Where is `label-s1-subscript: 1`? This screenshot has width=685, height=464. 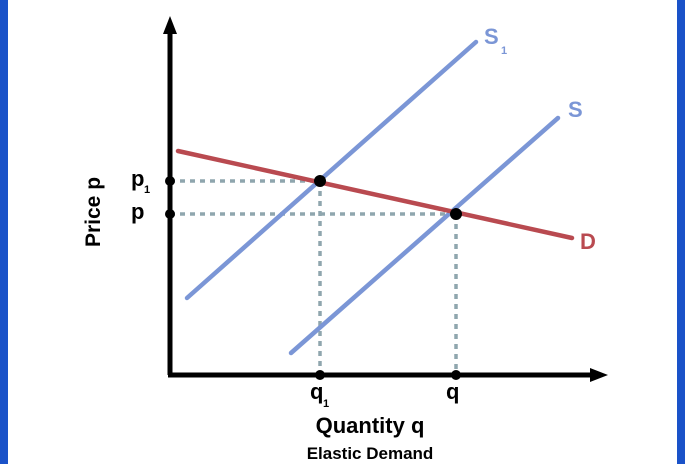 label-s1-subscript: 1 is located at coordinates (504, 51).